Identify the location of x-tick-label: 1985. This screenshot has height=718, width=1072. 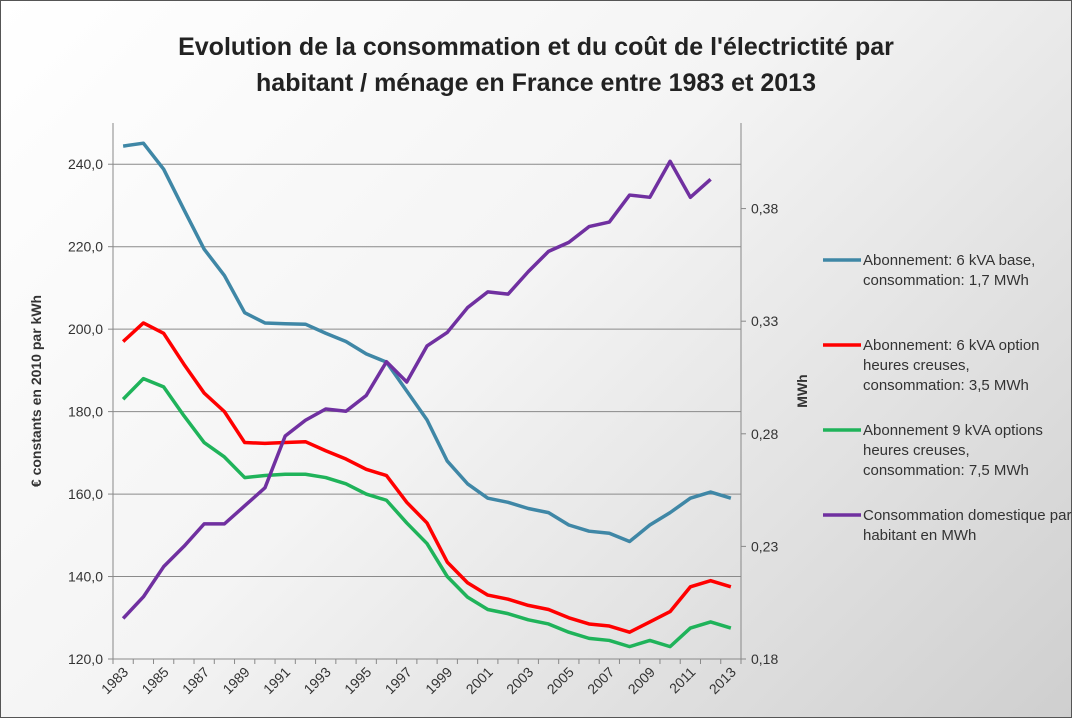
(154, 680).